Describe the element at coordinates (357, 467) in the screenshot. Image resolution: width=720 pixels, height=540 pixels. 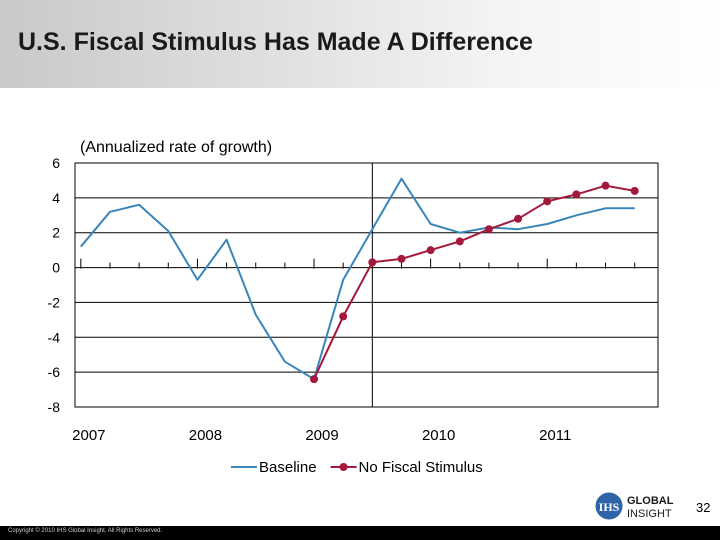
I see `legend: Baseline No Fiscal Stimulus` at that location.